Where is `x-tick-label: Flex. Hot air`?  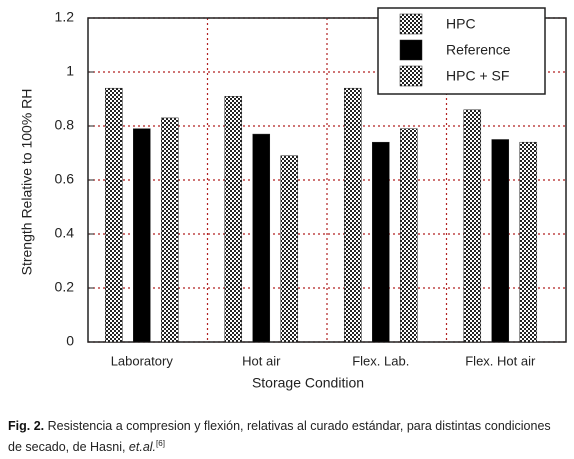 x-tick-label: Flex. Hot air is located at coordinates (500, 360).